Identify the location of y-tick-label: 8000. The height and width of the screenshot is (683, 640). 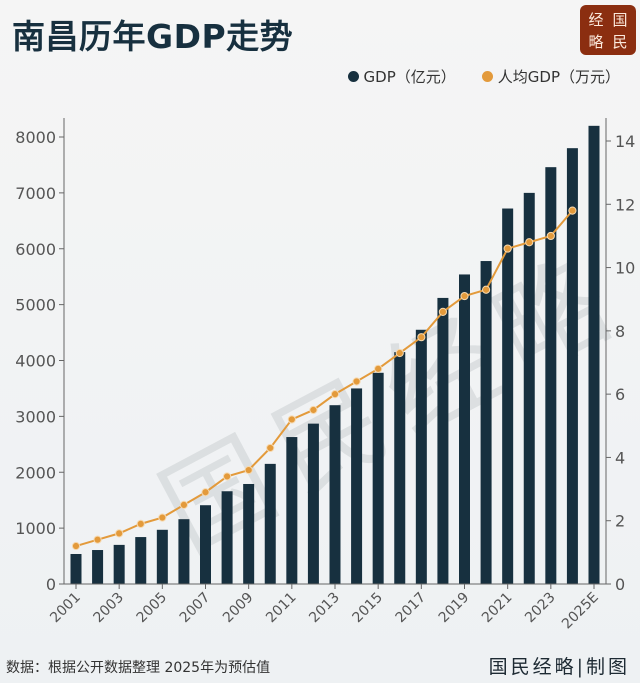
(35, 137).